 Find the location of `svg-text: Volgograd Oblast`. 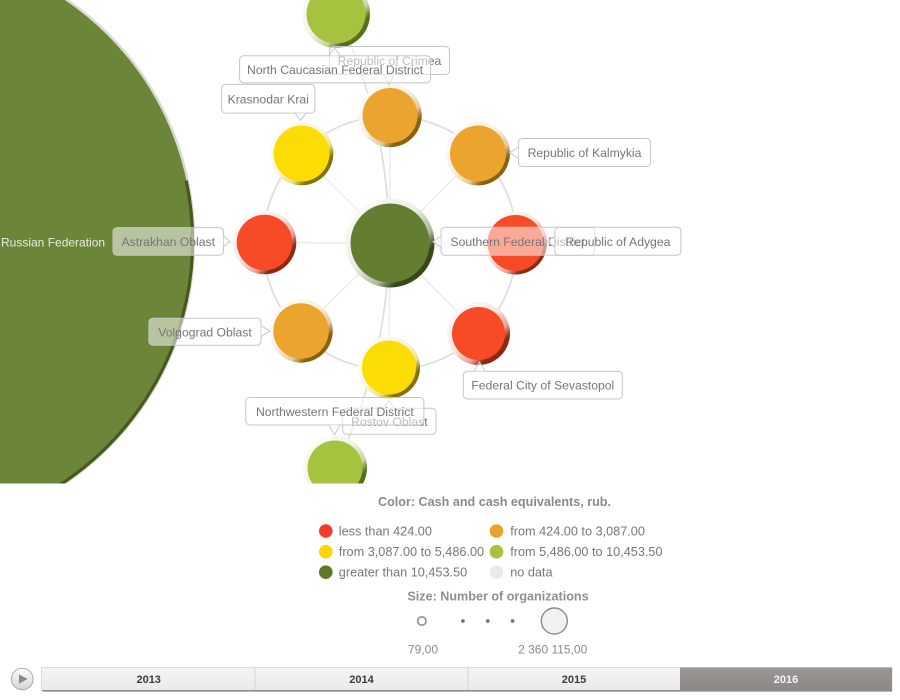

svg-text: Volgograd Oblast is located at coordinates (205, 332).